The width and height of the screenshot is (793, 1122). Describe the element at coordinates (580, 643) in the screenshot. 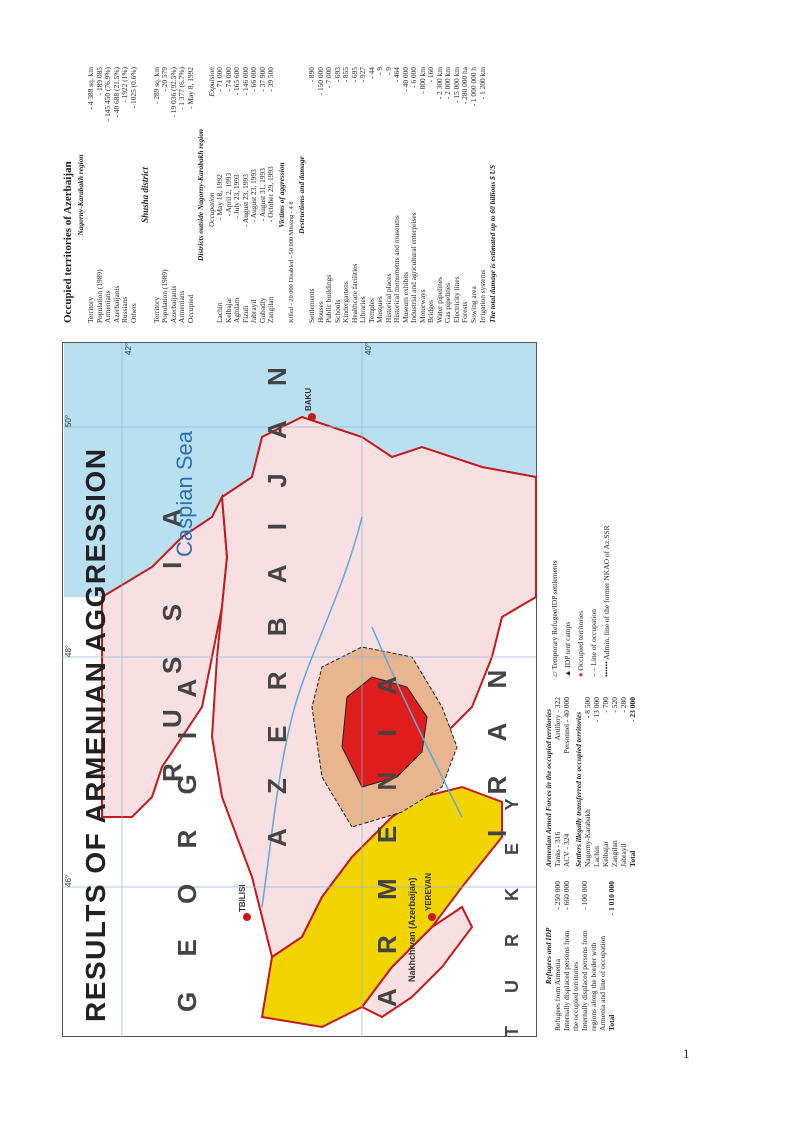

I see `legend-item: ● Occupied territories` at that location.